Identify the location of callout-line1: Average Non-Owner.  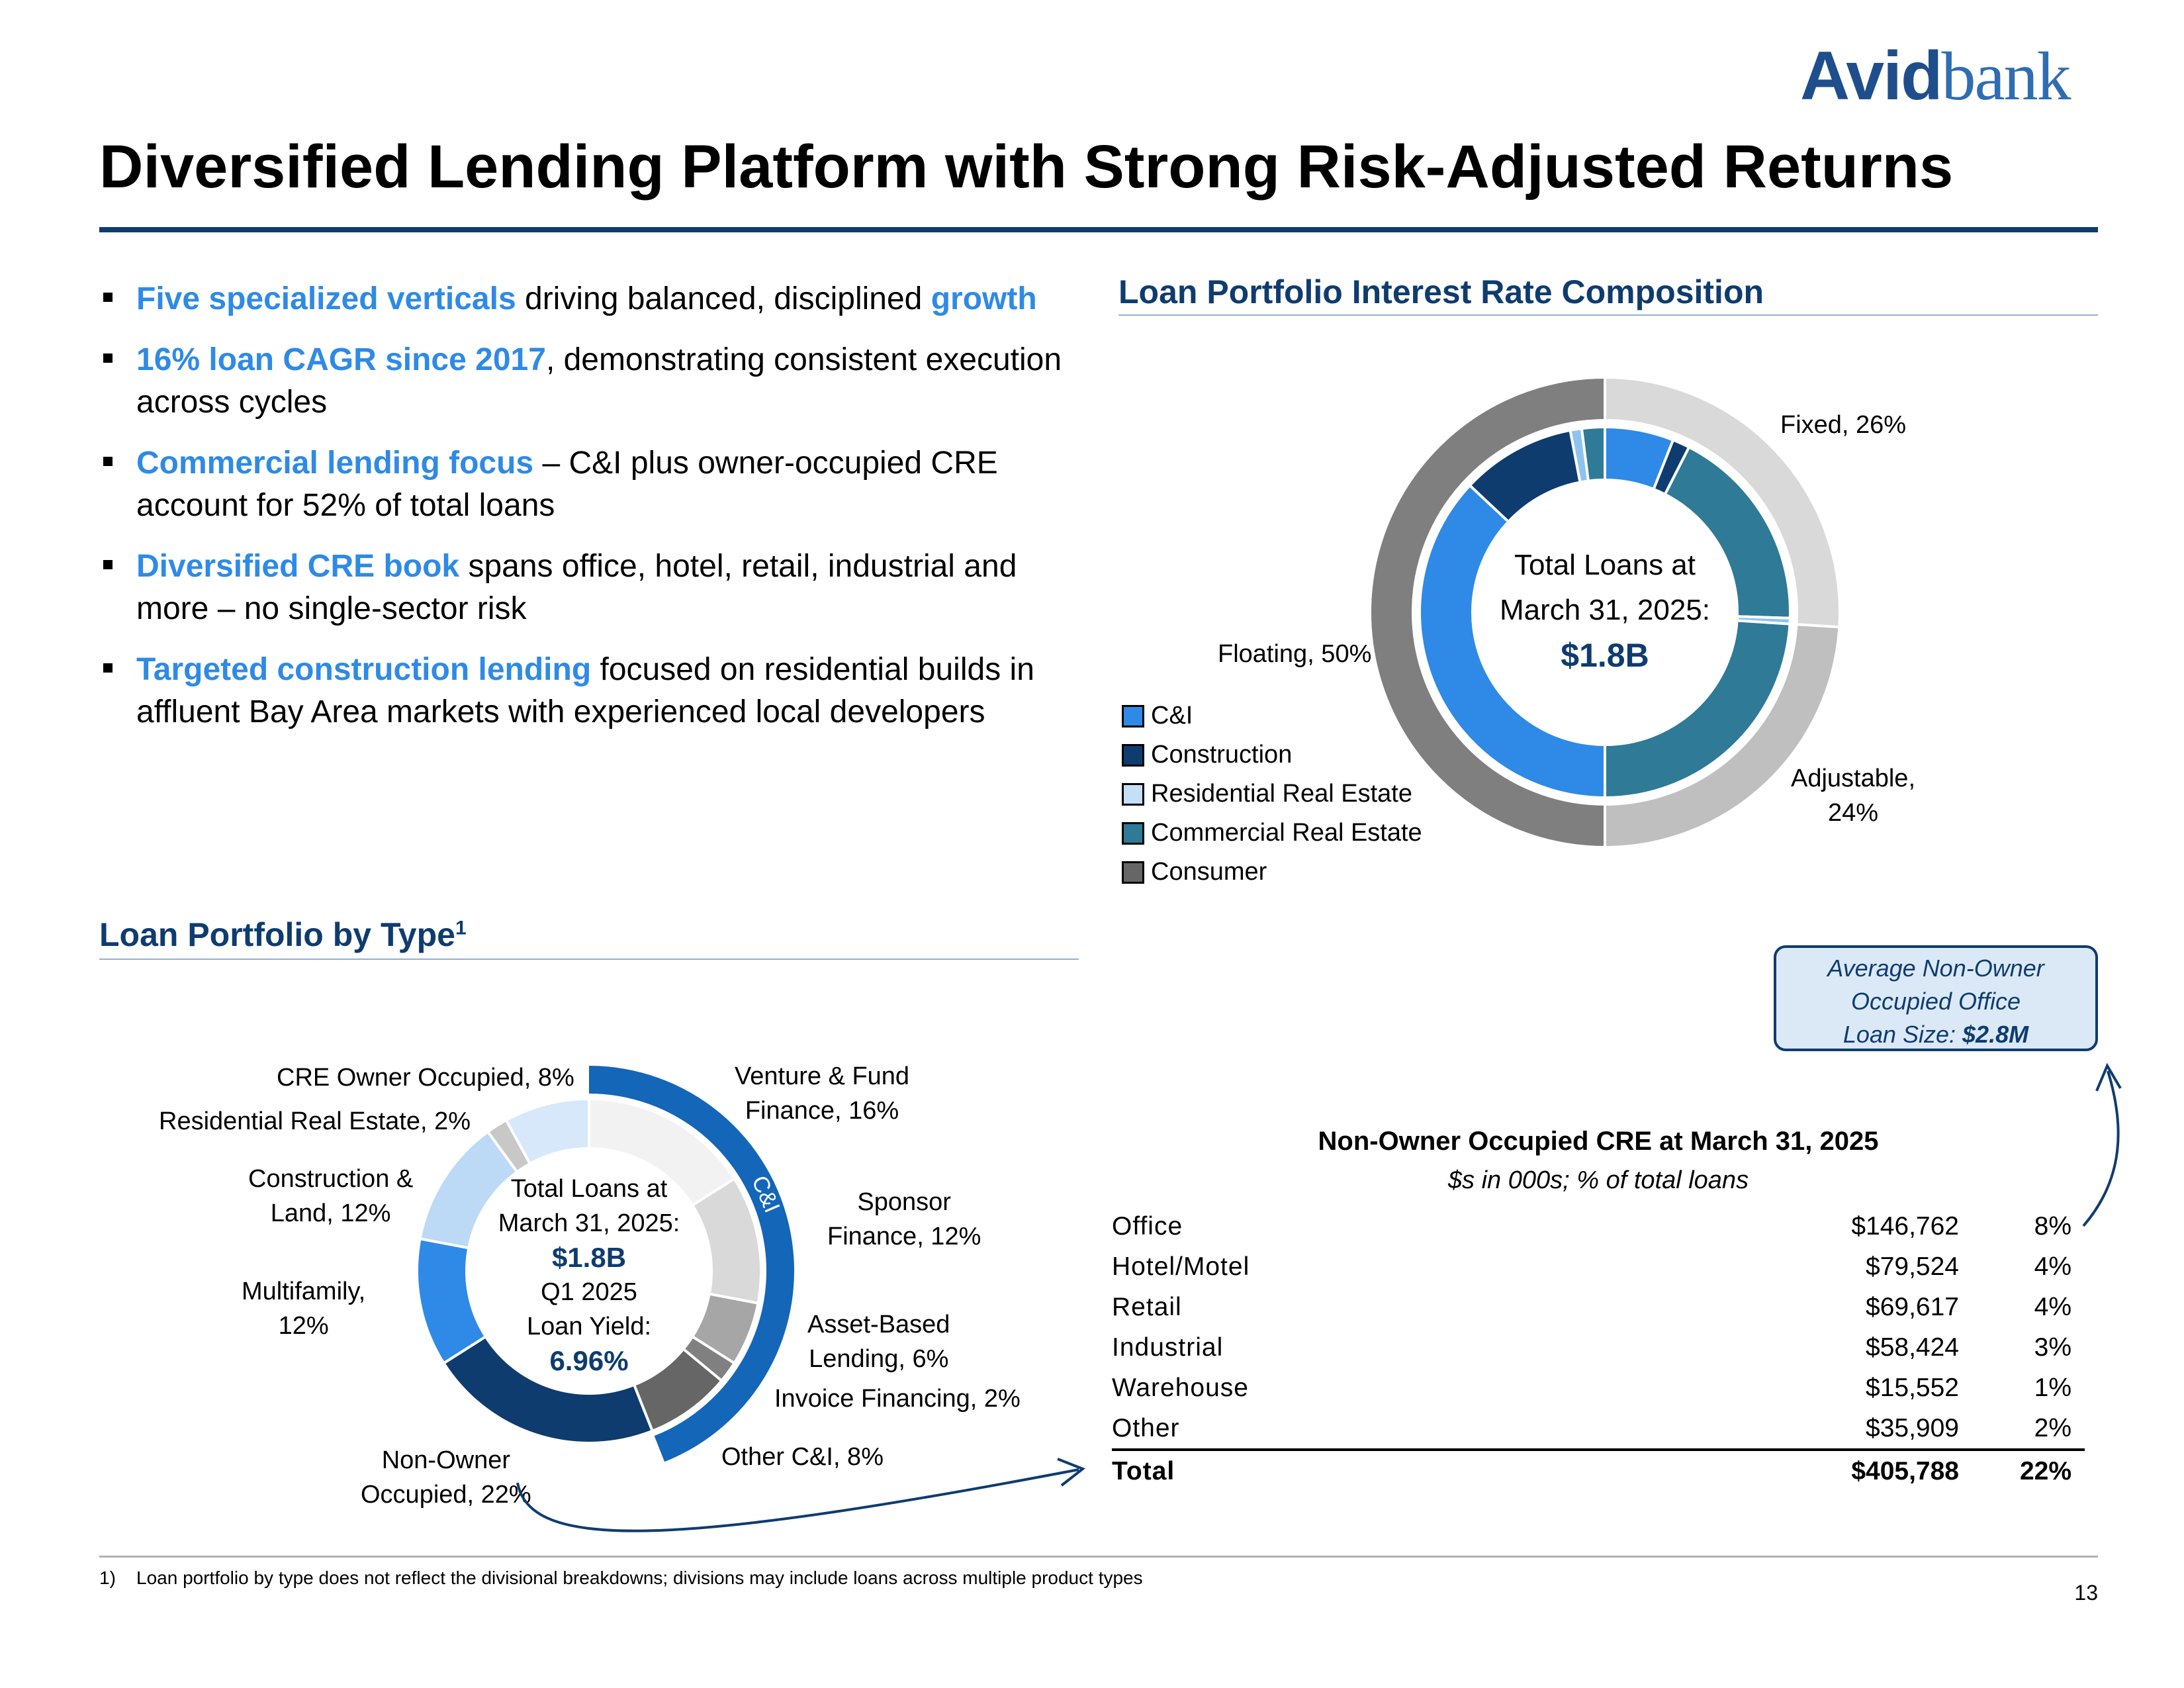
(1935, 968).